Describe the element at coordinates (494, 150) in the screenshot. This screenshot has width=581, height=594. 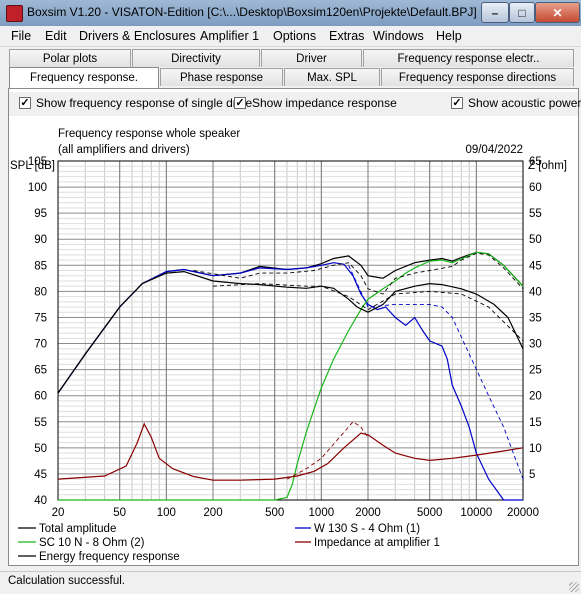
I see `chart-date: 09/04/2022` at that location.